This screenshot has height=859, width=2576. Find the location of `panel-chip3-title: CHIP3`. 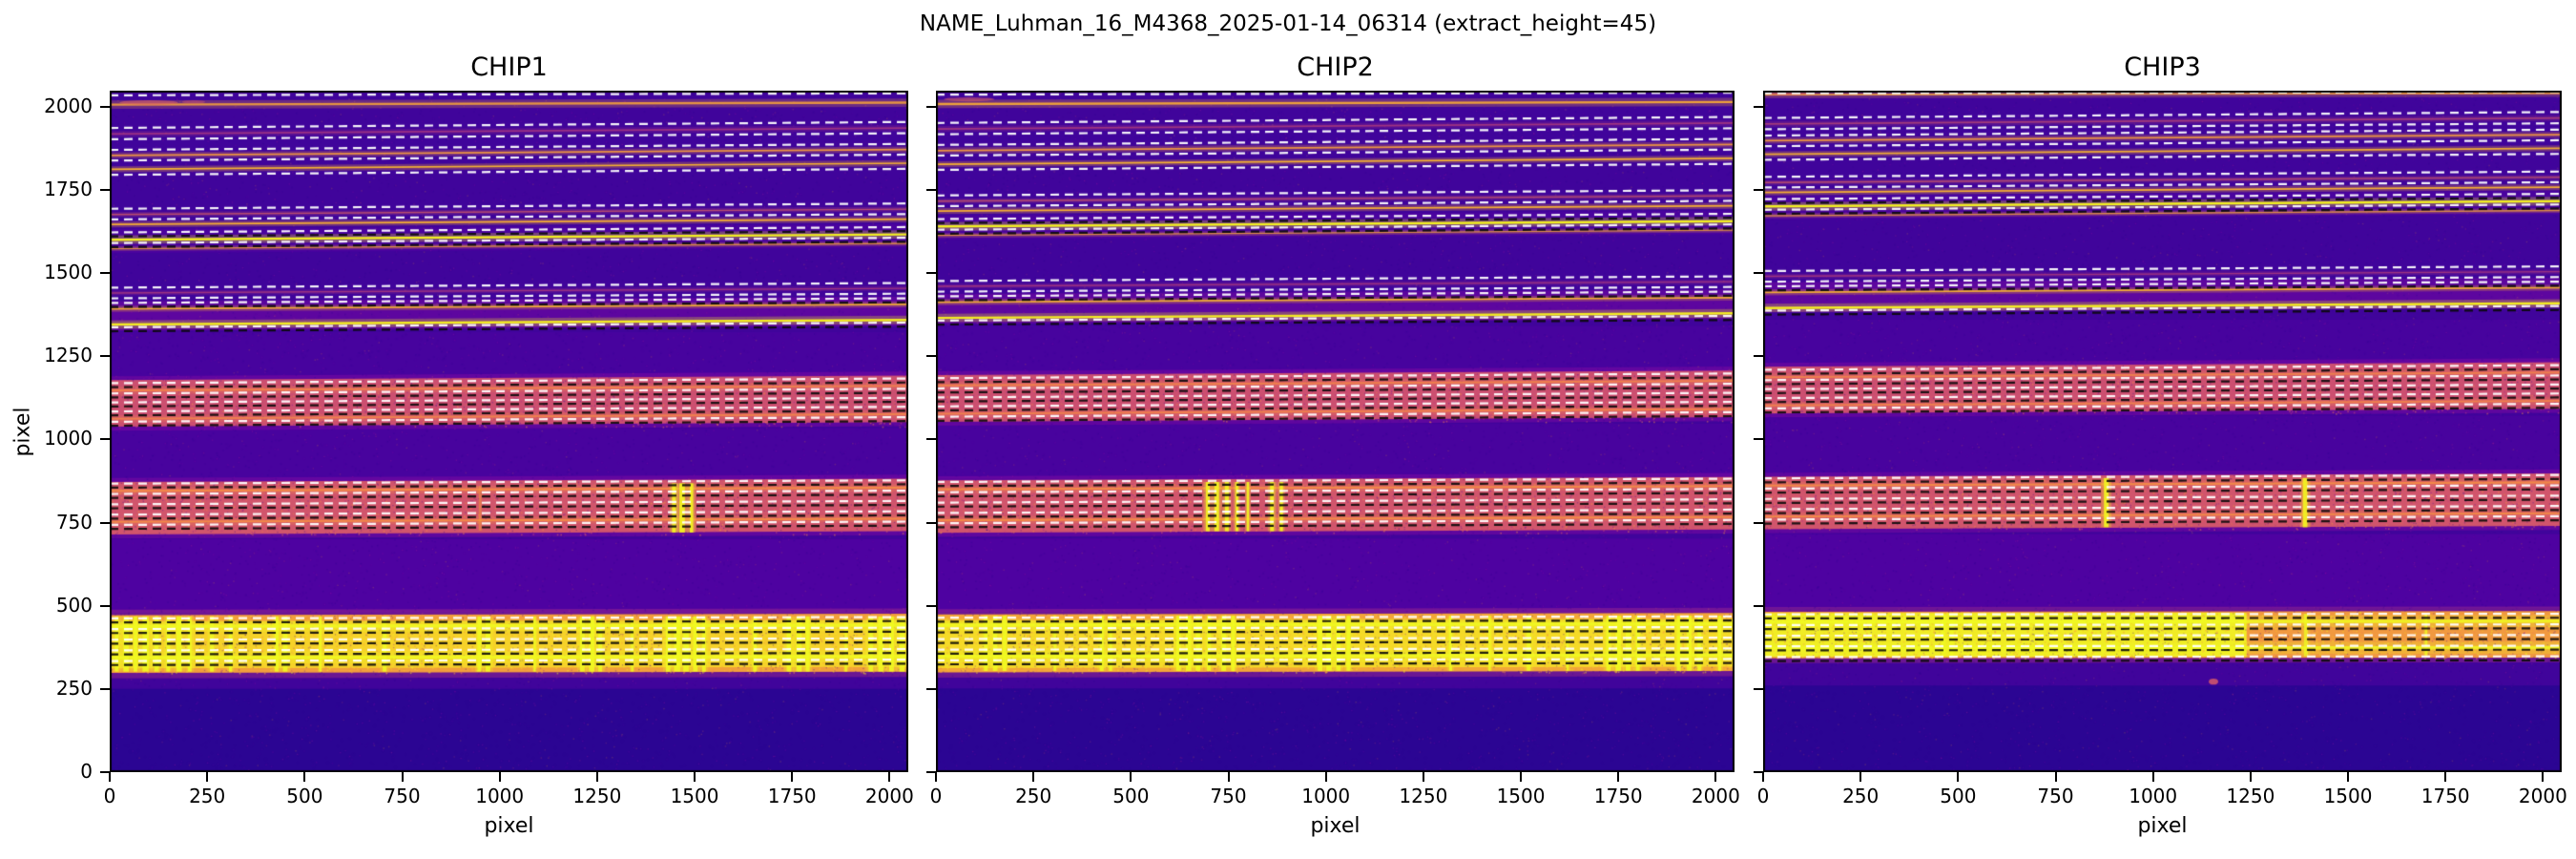

panel-chip3-title: CHIP3 is located at coordinates (2162, 67).